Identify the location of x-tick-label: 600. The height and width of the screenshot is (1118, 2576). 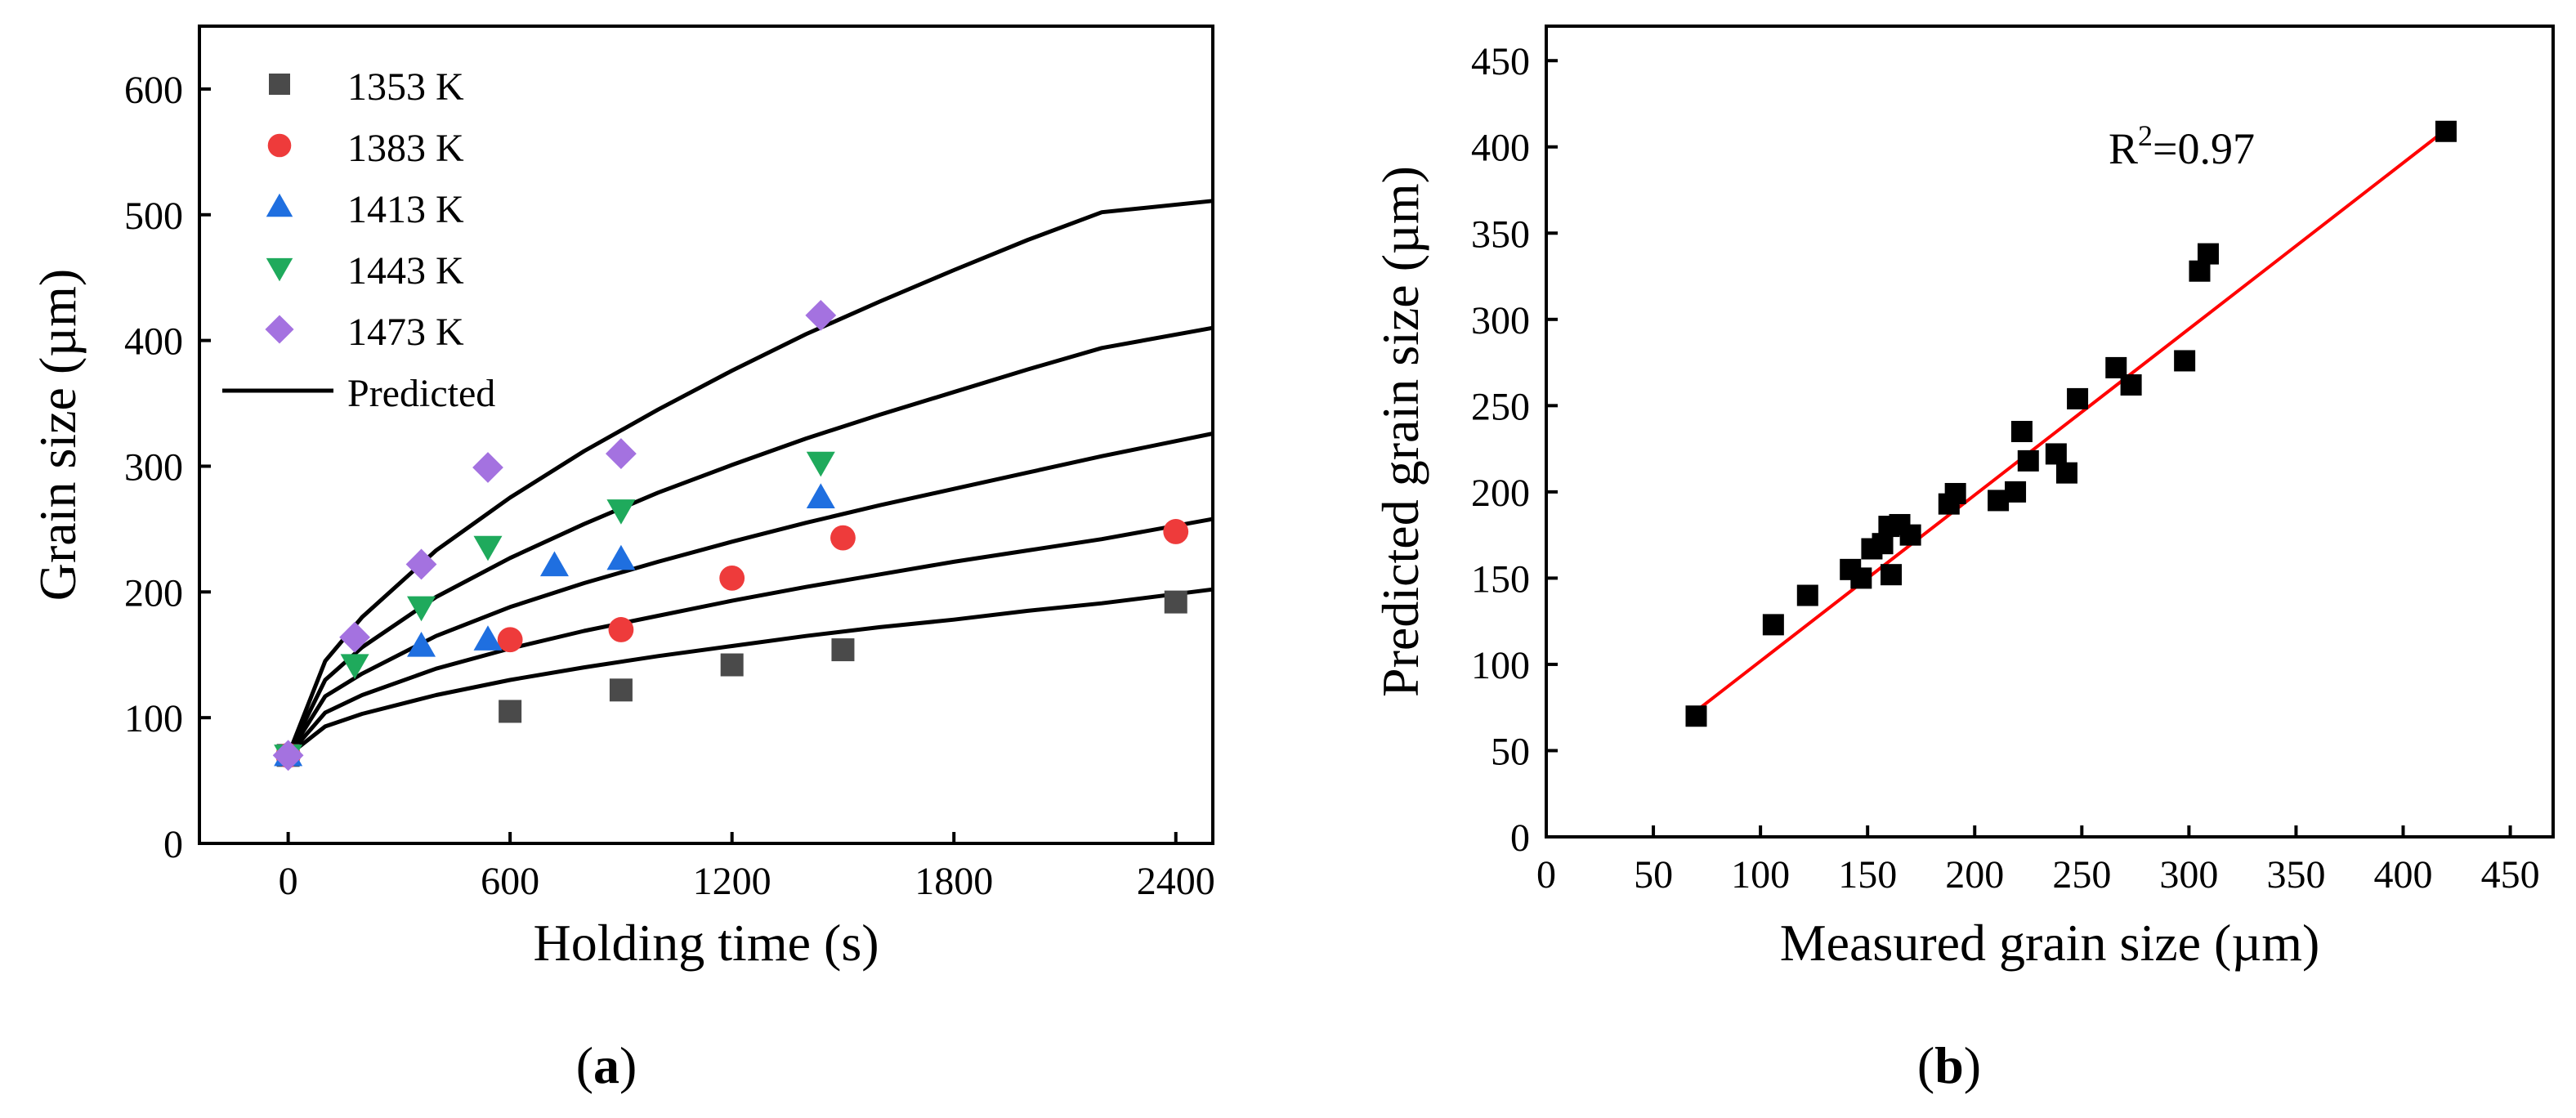
(510, 881).